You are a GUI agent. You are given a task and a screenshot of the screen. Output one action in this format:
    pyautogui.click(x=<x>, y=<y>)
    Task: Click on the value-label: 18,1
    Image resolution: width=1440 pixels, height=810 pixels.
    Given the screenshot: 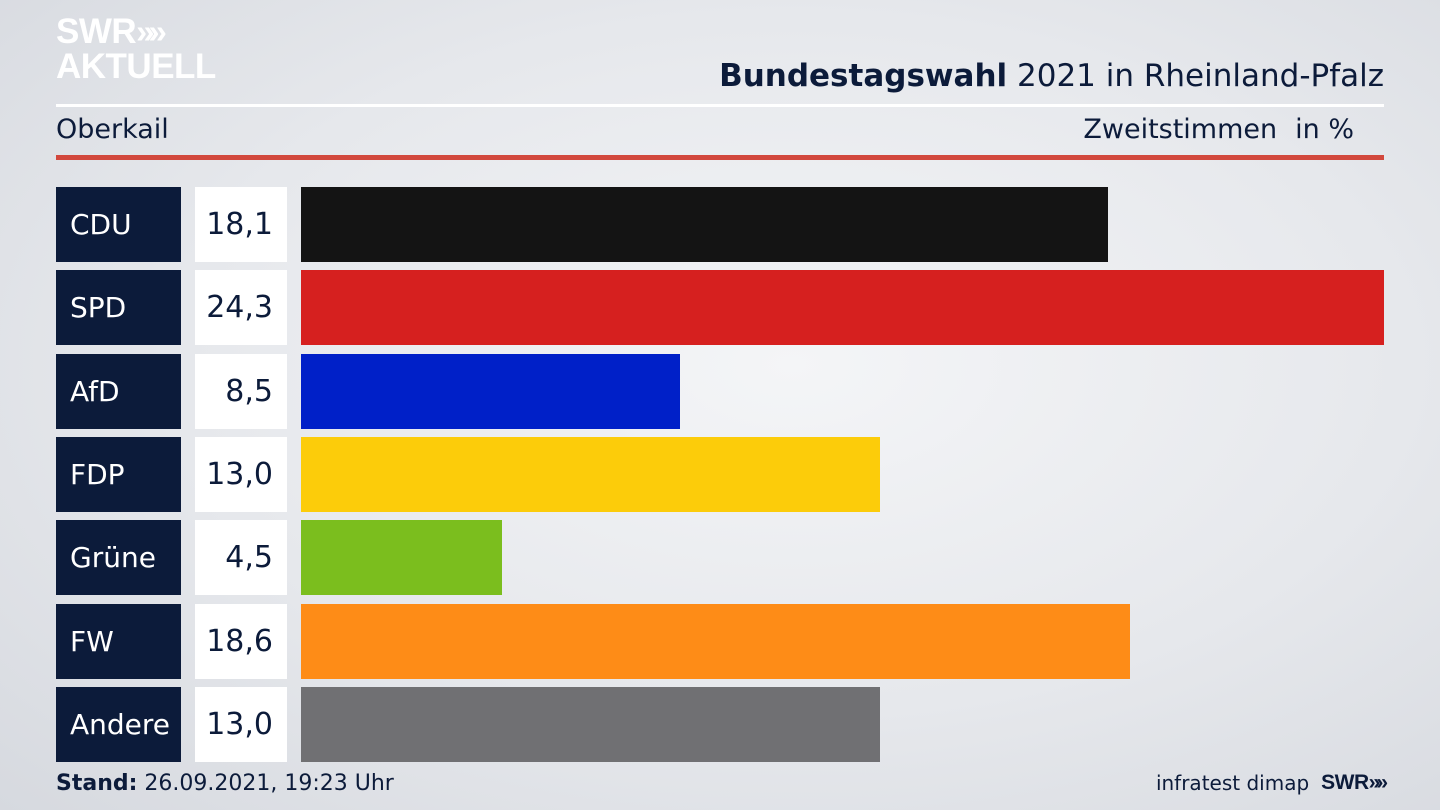 What is the action you would take?
    pyautogui.click(x=241, y=224)
    